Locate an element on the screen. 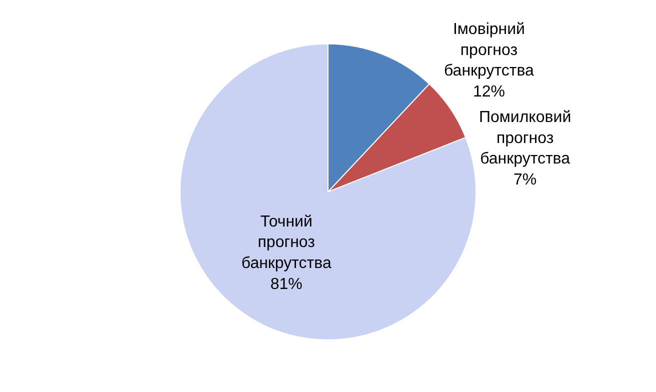  slice-label: Точний прогноз банкрутства is located at coordinates (286, 242).